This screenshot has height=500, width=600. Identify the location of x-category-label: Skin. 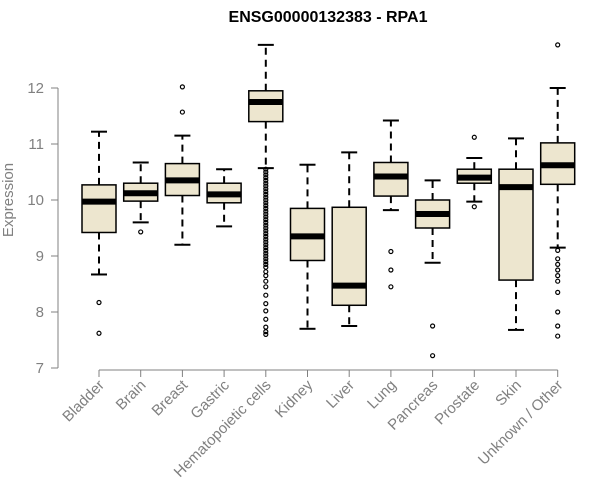
(508, 393).